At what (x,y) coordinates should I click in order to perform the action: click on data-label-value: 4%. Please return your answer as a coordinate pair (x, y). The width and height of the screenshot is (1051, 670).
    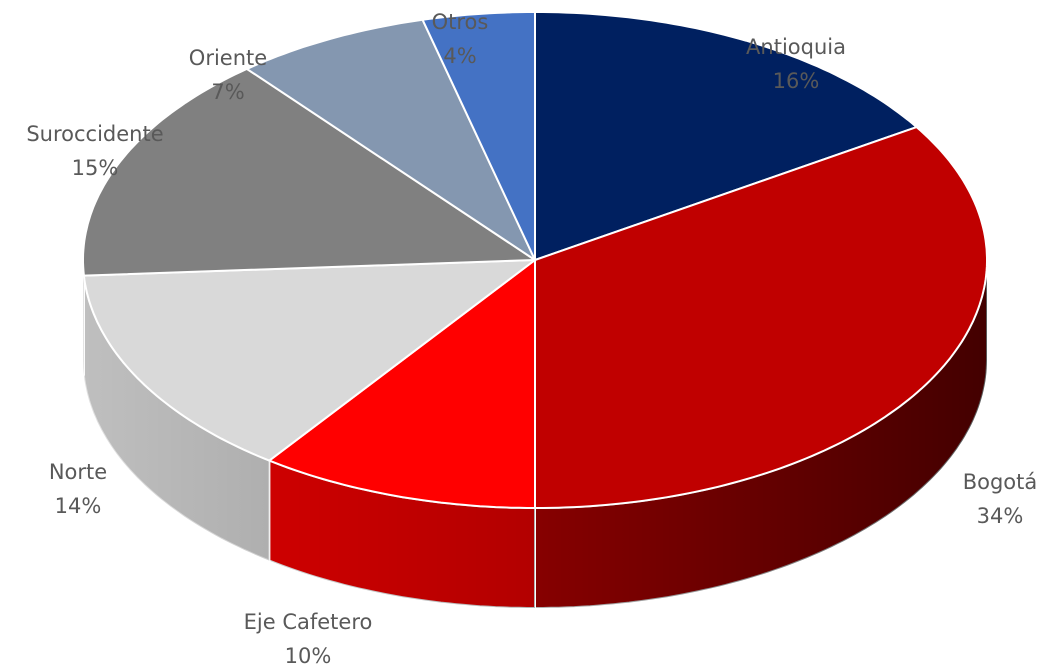
    Looking at the image, I should click on (459, 56).